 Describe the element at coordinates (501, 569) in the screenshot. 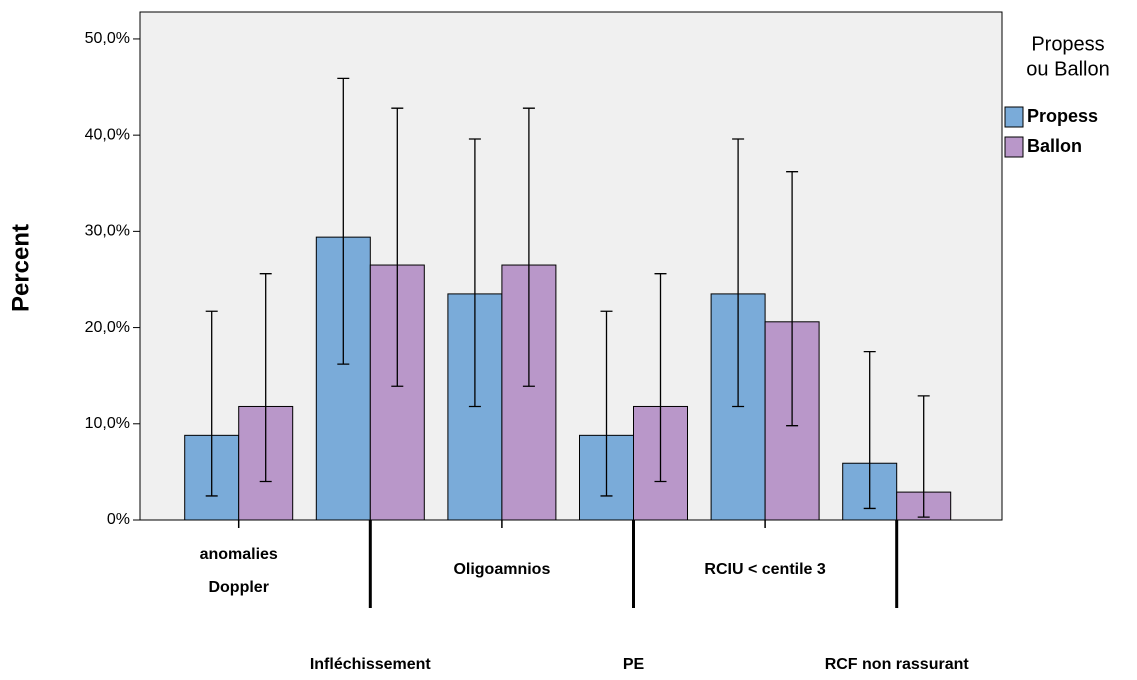

I see `x-tick-label: Oligoamnios` at that location.